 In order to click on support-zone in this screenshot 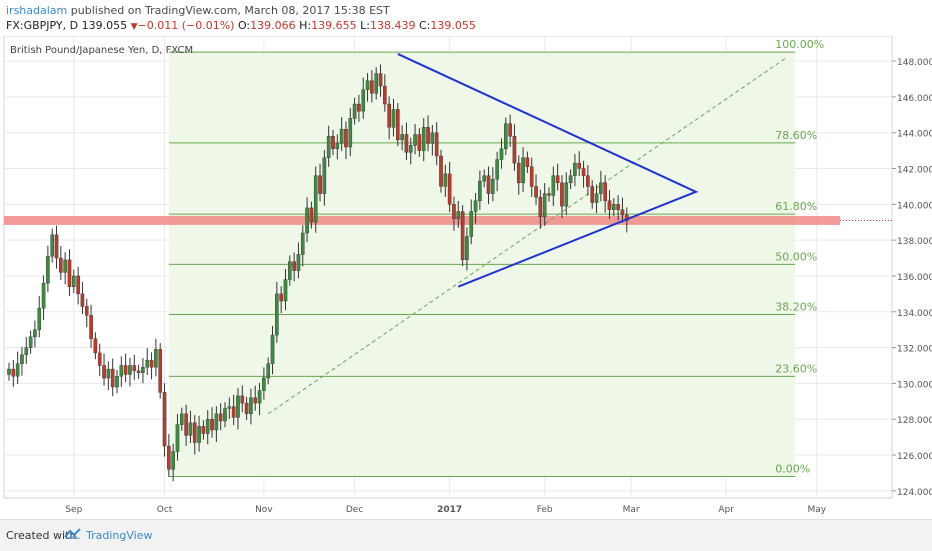, I will do `click(422, 220)`.